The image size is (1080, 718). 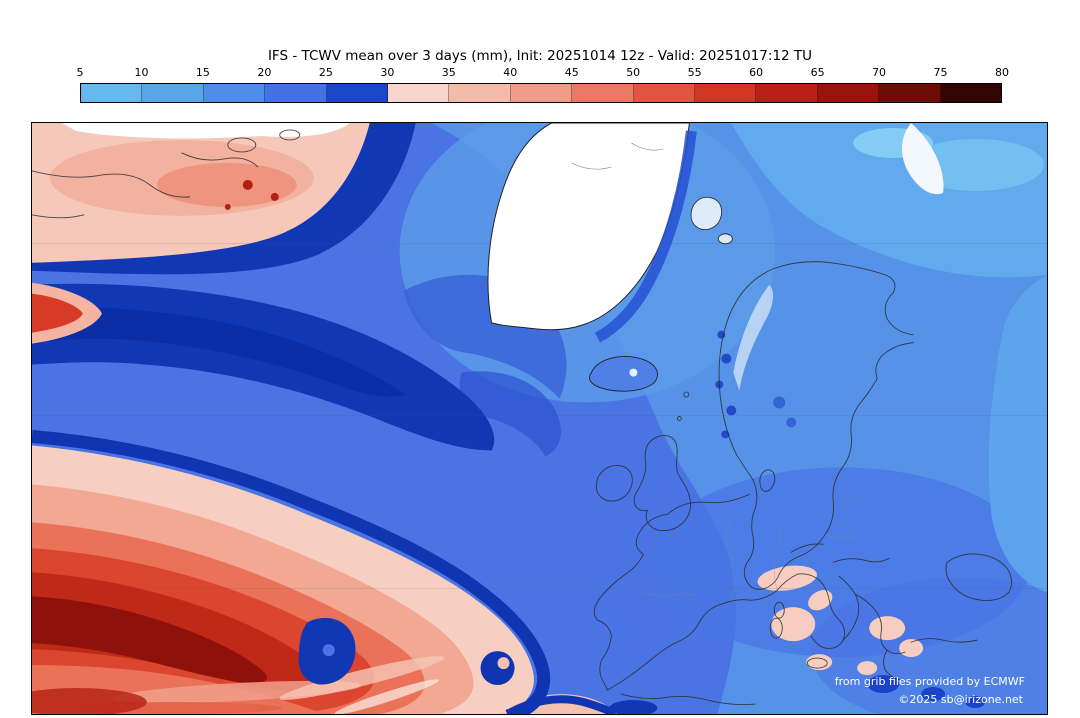 I want to click on colorbar-tick-label: 30, so click(x=387, y=72).